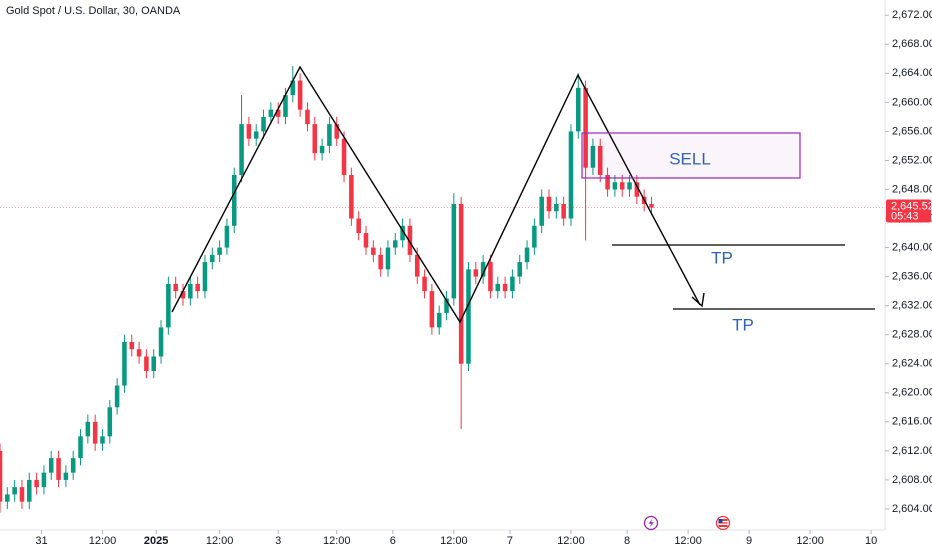 This screenshot has height=550, width=932. Describe the element at coordinates (912, 44) in the screenshot. I see `y-tick-label: 2,668.000` at that location.